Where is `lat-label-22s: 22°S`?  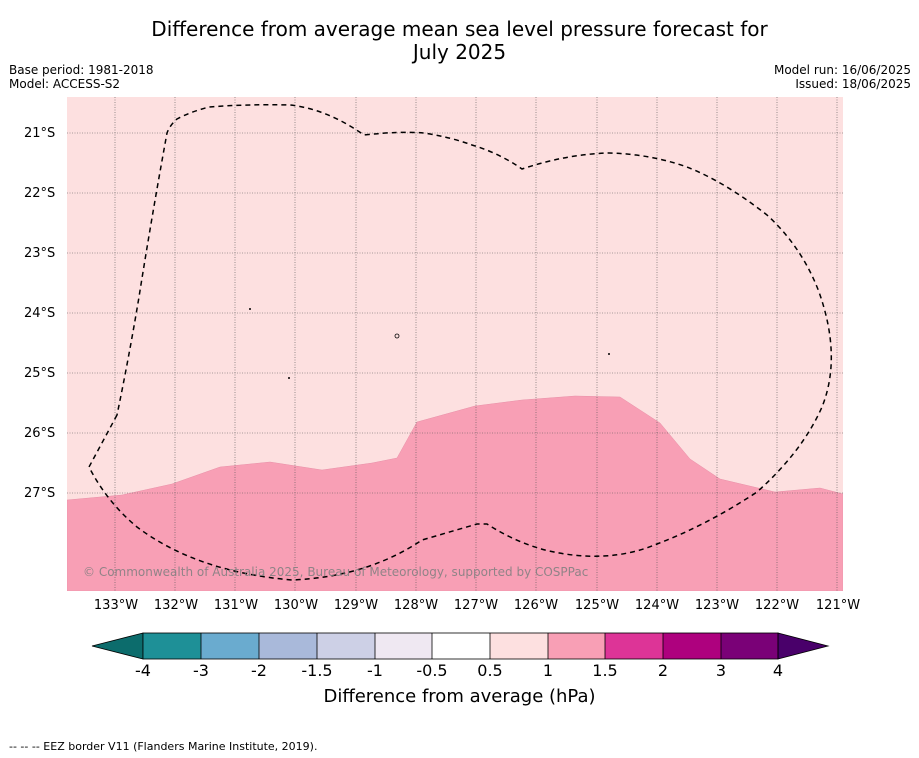
lat-label-22s: 22°S is located at coordinates (40, 193).